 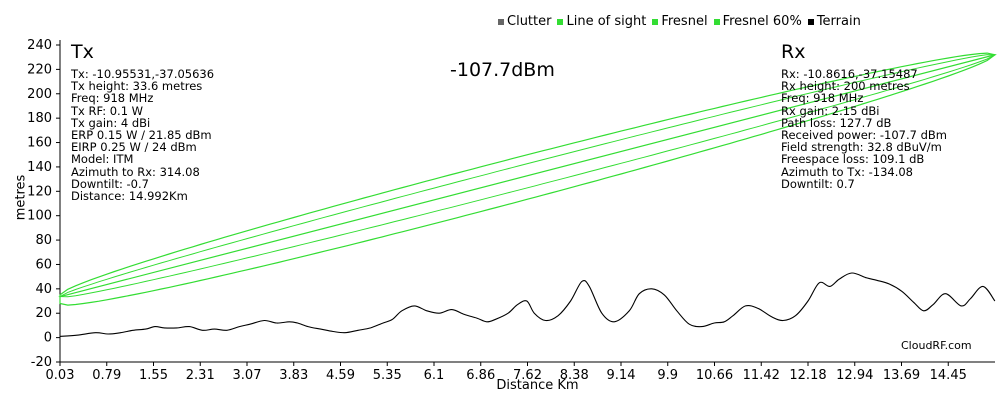 What do you see at coordinates (936, 345) in the screenshot?
I see `brand-watermark: CloudRF.com` at bounding box center [936, 345].